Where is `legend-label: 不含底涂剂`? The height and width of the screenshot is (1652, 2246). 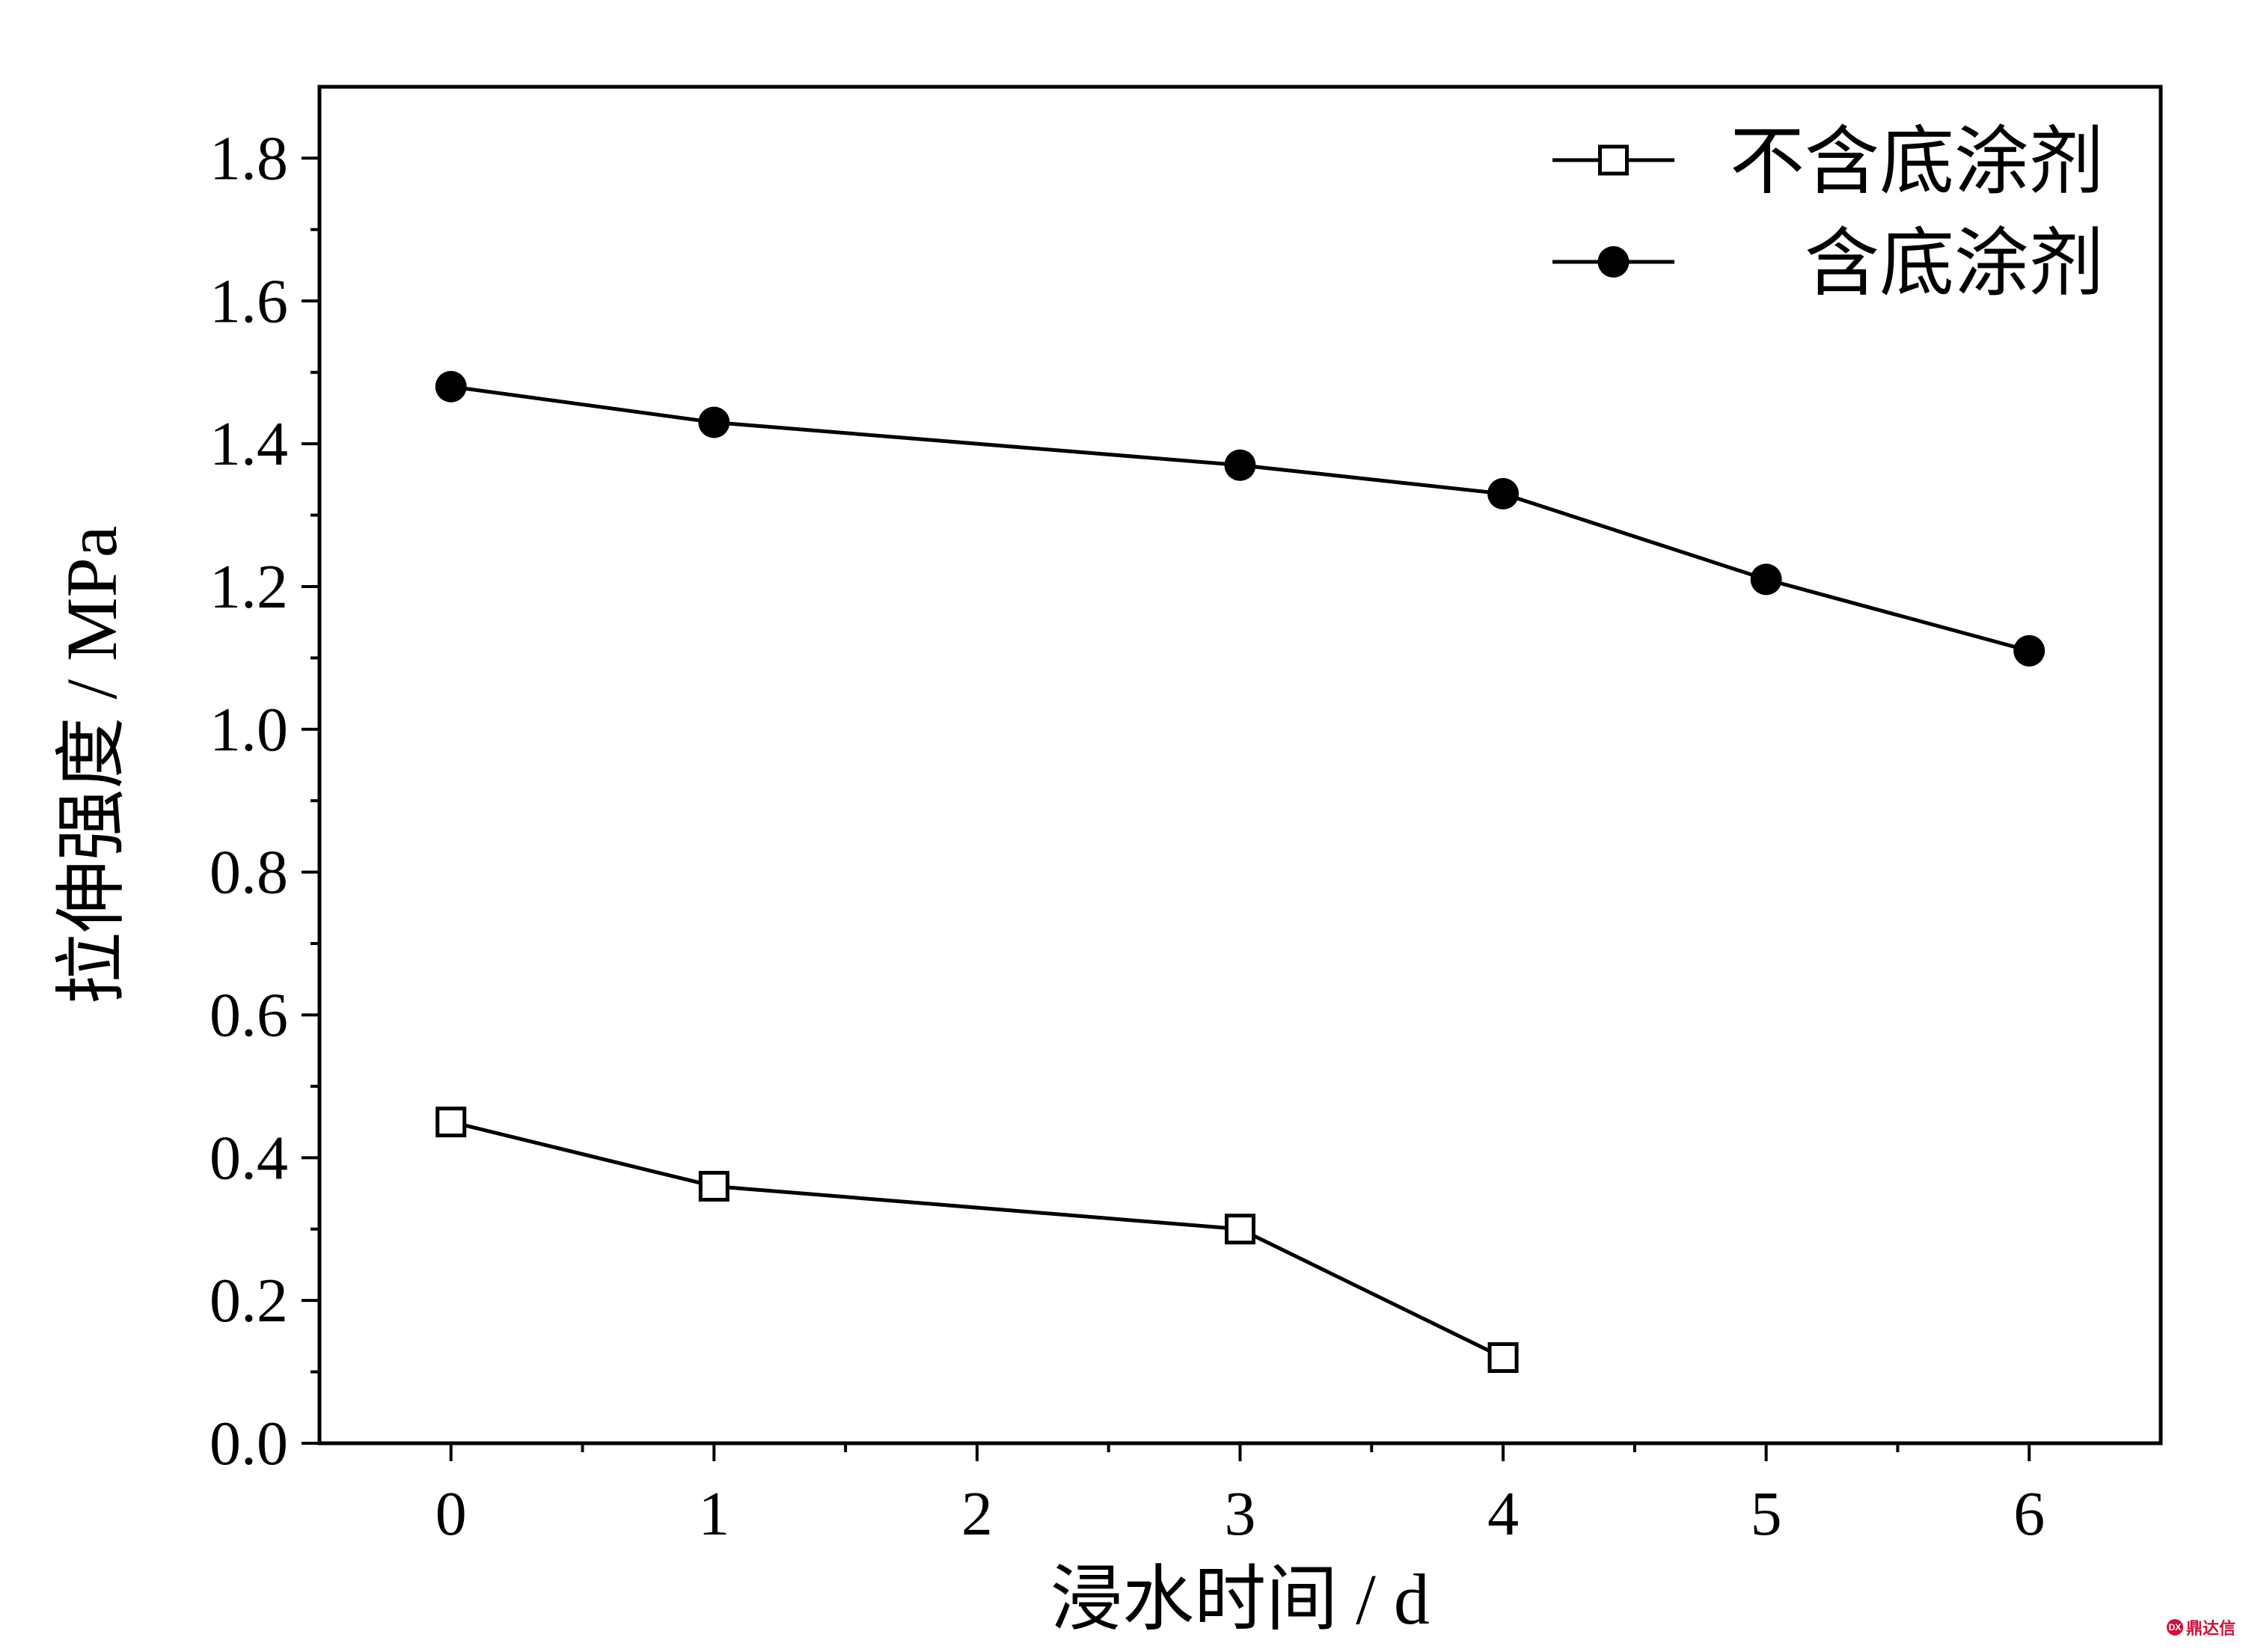 legend-label: 不含底涂剂 is located at coordinates (1917, 162).